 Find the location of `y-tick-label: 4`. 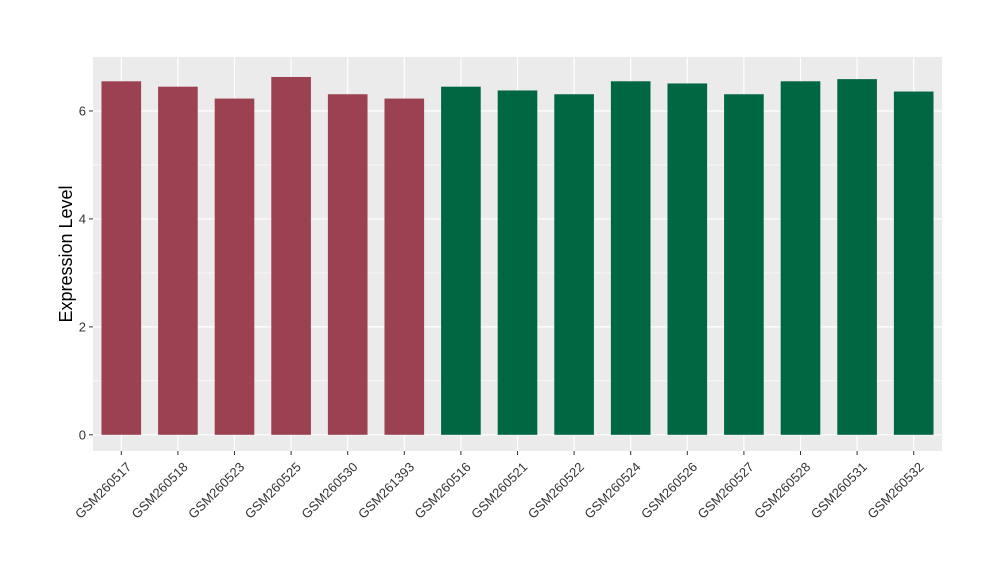

y-tick-label: 4 is located at coordinates (82, 218).